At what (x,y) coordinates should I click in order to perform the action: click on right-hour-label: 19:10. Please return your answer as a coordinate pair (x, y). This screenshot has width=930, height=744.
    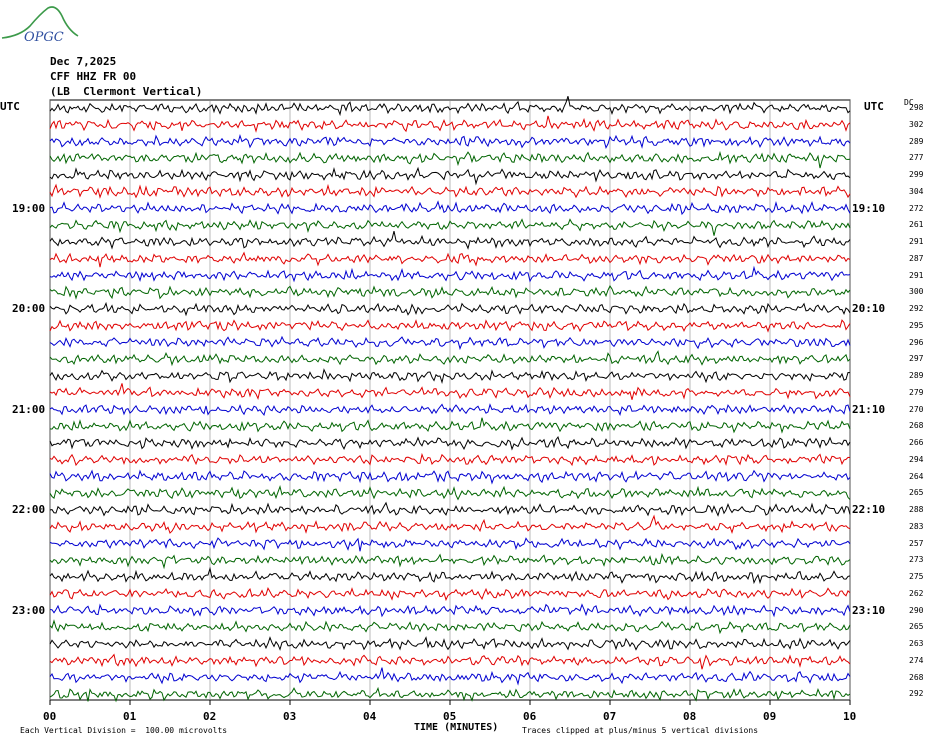
    Looking at the image, I should click on (869, 208).